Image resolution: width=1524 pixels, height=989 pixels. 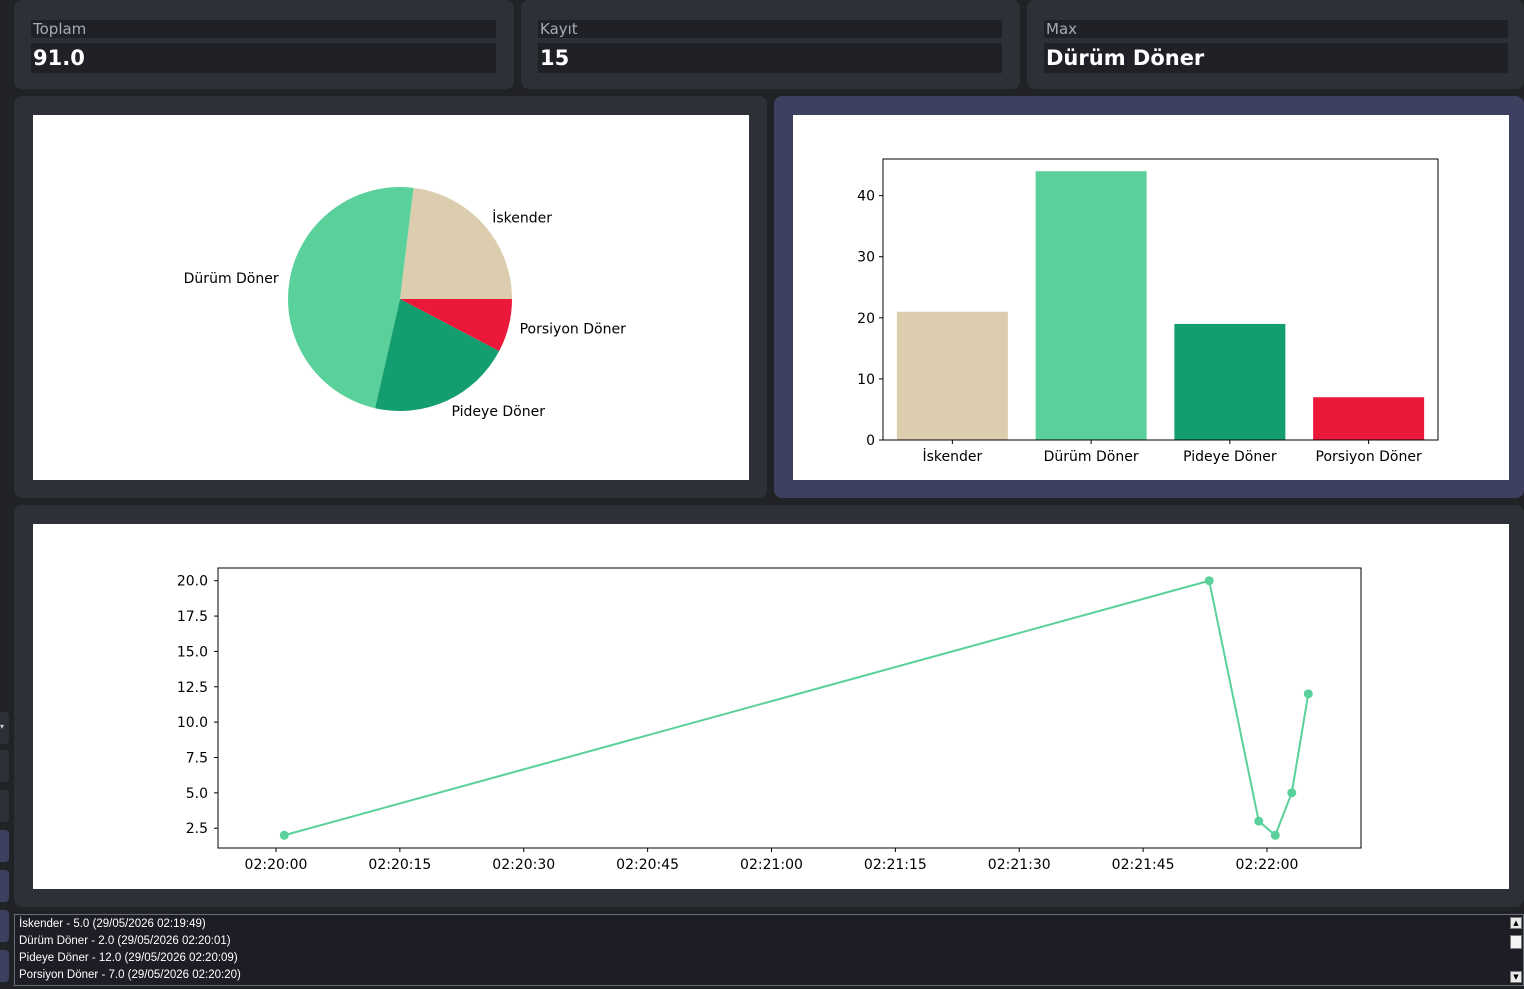 What do you see at coordinates (771, 865) in the screenshot?
I see `x-tick-label: 02:21:00` at bounding box center [771, 865].